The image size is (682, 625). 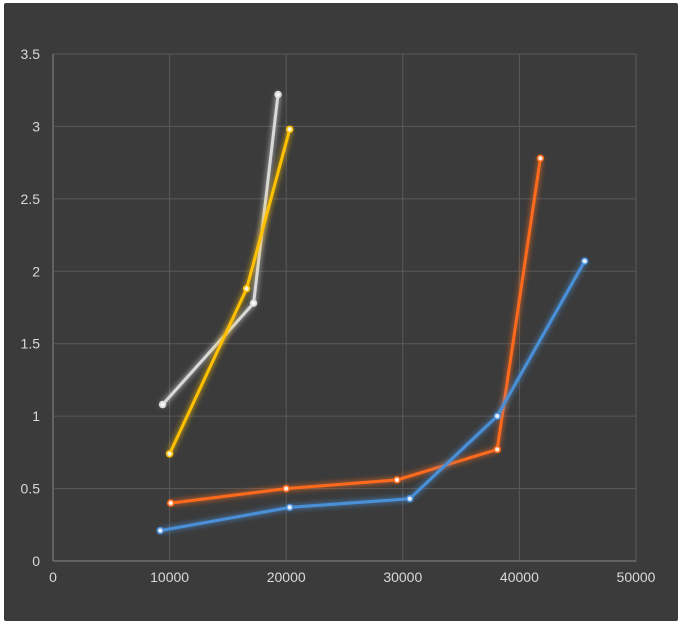 I want to click on y-tick-label: 3, so click(x=36, y=126).